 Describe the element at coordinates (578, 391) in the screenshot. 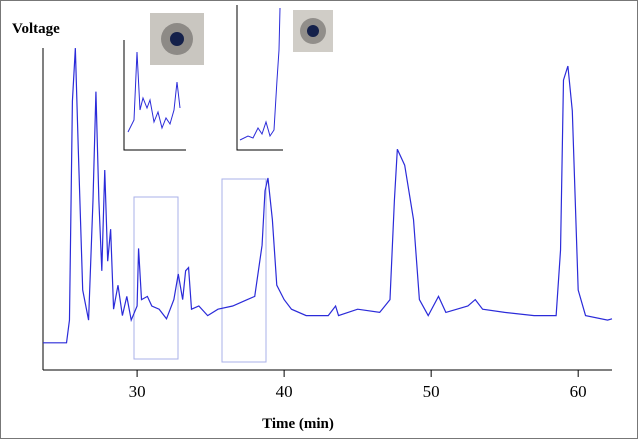

I see `x-tick-label: 60` at that location.